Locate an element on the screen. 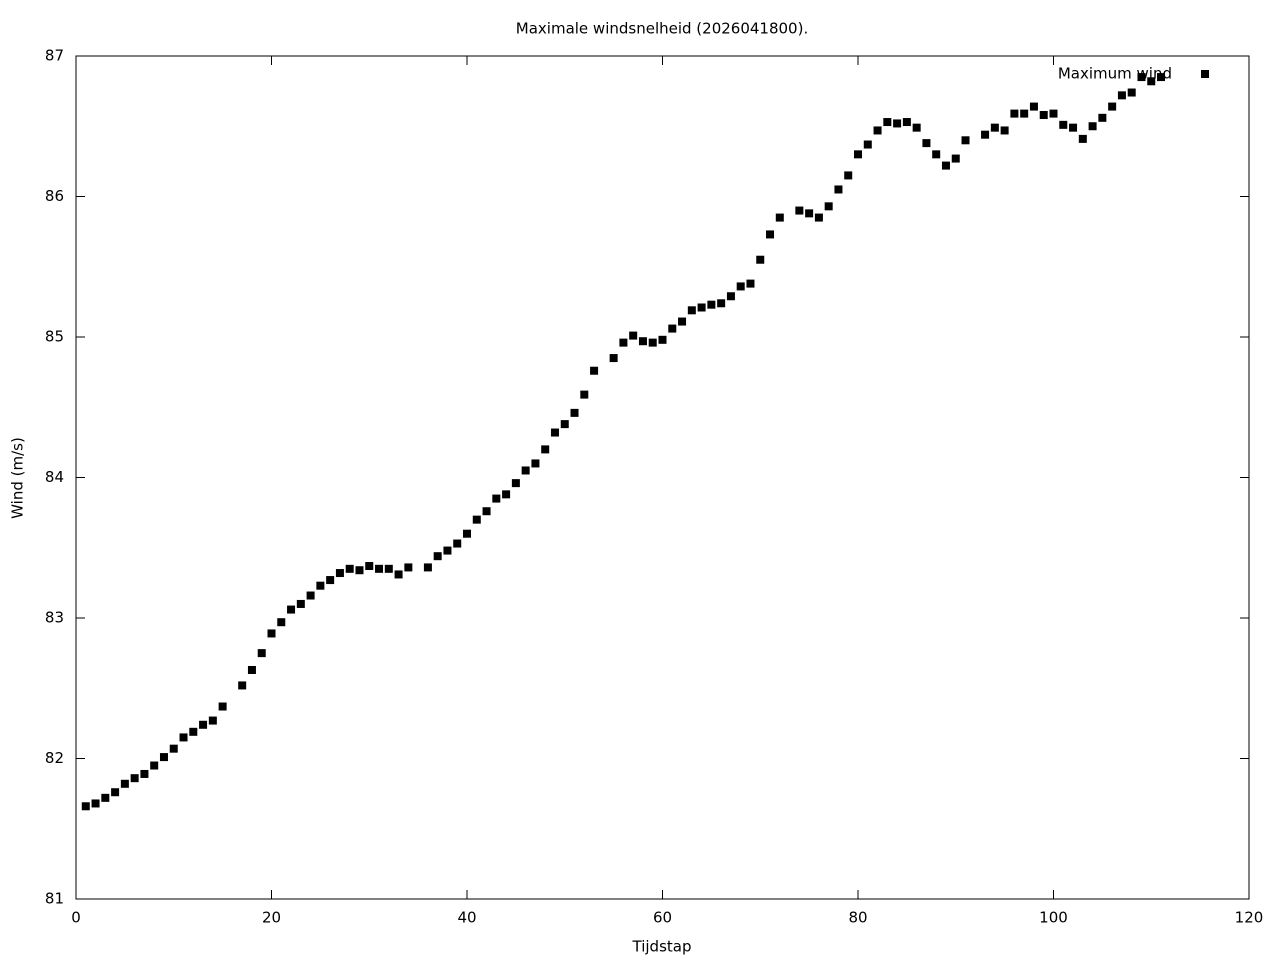 This screenshot has width=1280, height=960. x-tick-label: 40 is located at coordinates (466, 918).